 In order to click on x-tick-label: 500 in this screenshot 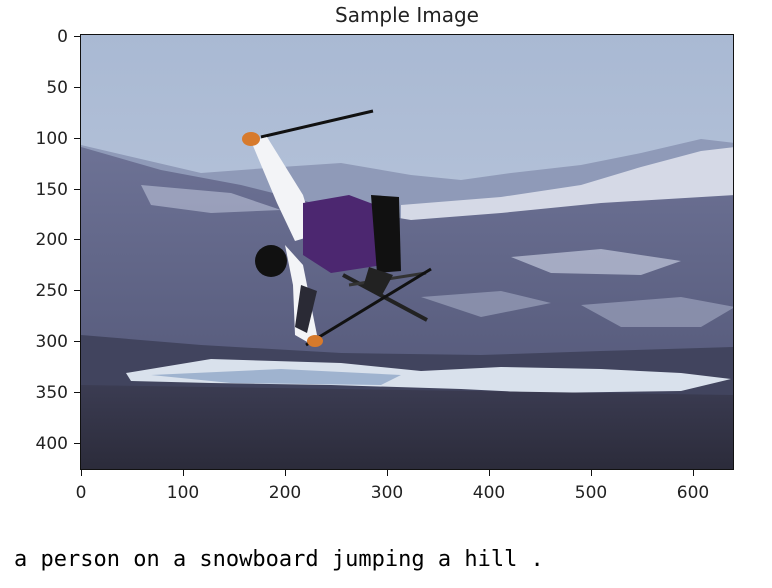, I will do `click(591, 493)`.